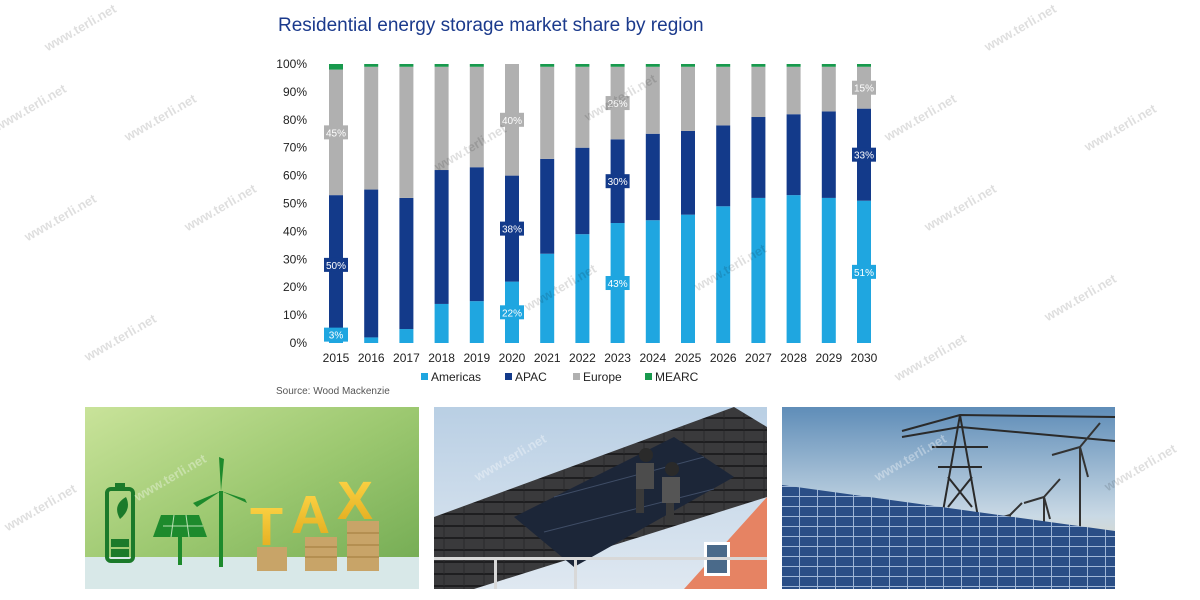  I want to click on data-label: 33%, so click(864, 156).